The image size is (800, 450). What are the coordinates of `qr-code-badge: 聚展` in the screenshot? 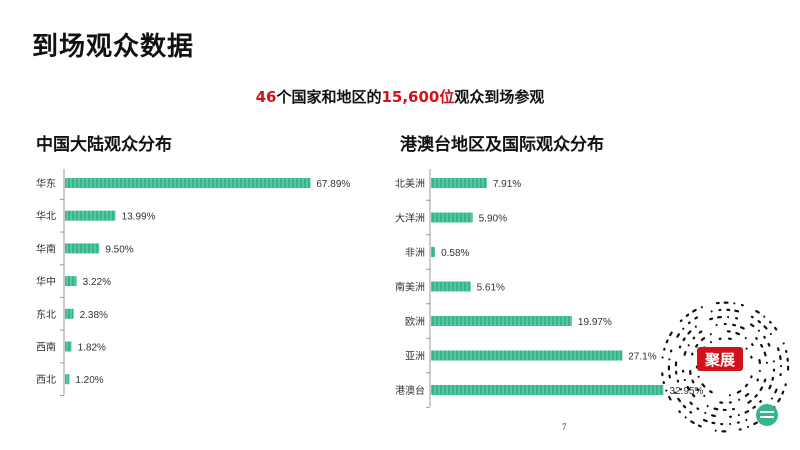 It's located at (725, 370).